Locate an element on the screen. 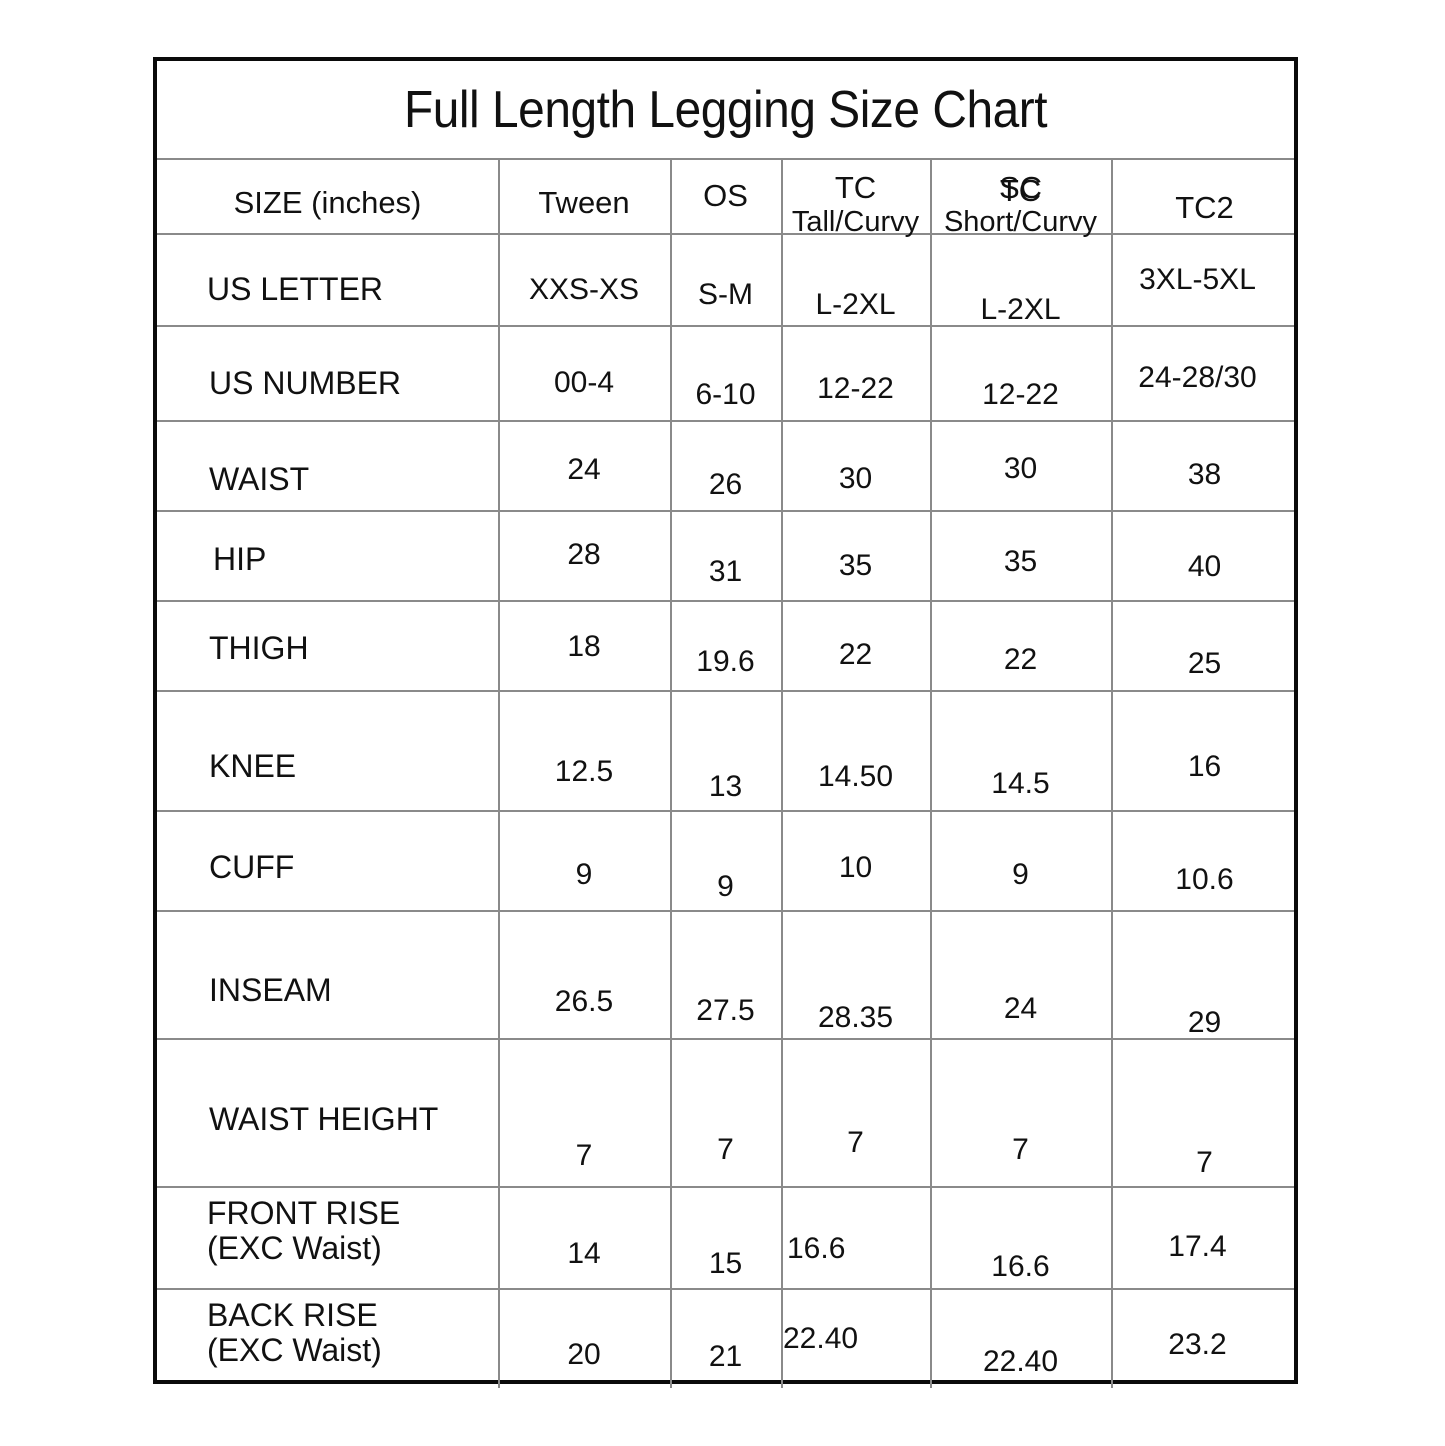 This screenshot has height=1446, width=1445. cell-value: 21 is located at coordinates (725, 1356).